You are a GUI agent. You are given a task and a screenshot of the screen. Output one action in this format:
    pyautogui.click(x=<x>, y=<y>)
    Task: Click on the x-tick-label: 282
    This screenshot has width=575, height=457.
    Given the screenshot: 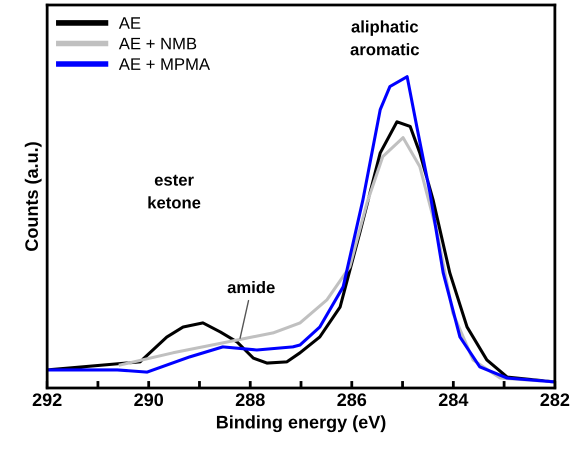 What is the action you would take?
    pyautogui.click(x=555, y=399)
    